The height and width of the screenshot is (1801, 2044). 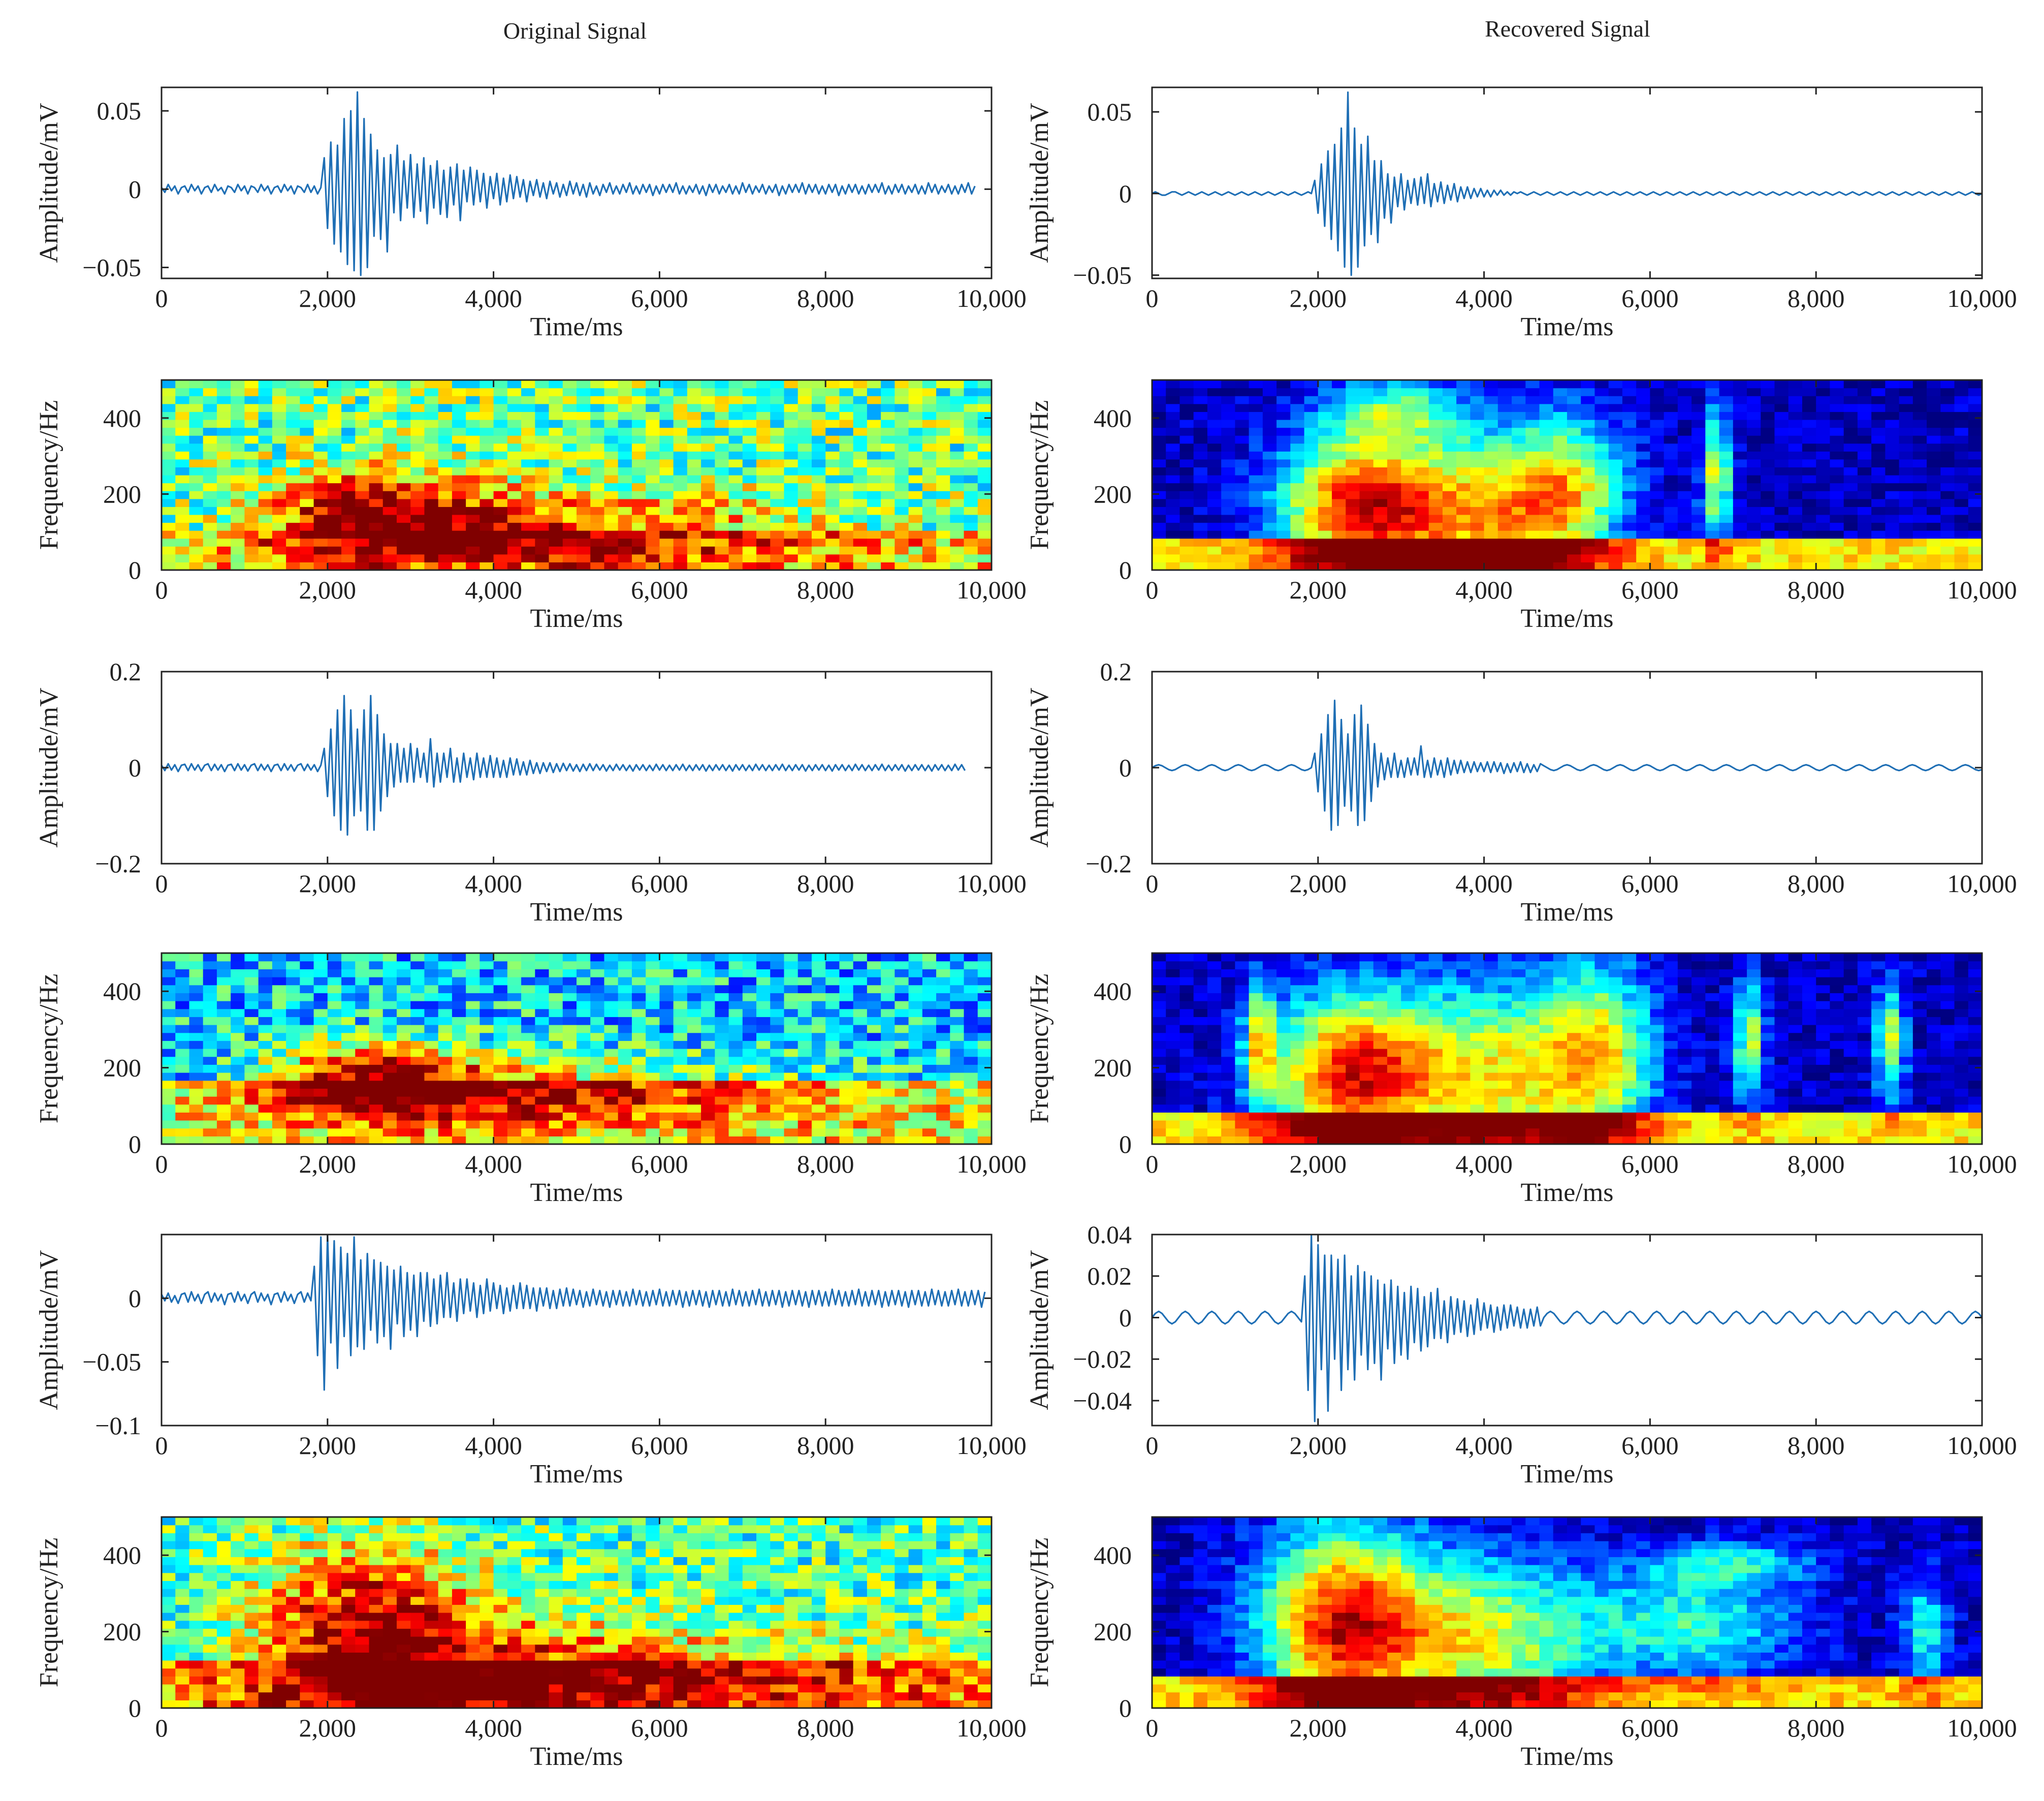 What do you see at coordinates (1152, 298) in the screenshot?
I see `x-tick-label: 0` at bounding box center [1152, 298].